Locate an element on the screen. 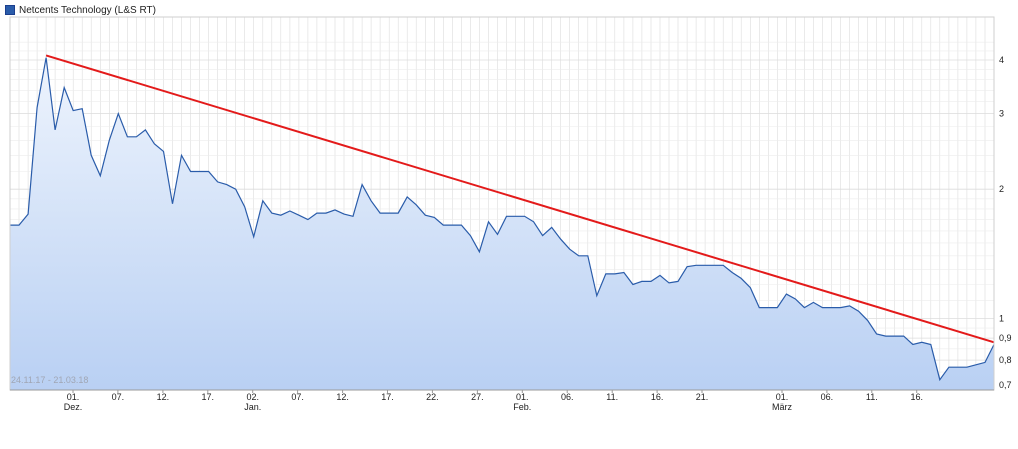 The width and height of the screenshot is (1018, 449). x-tick-month-label: Feb. is located at coordinates (522, 407).